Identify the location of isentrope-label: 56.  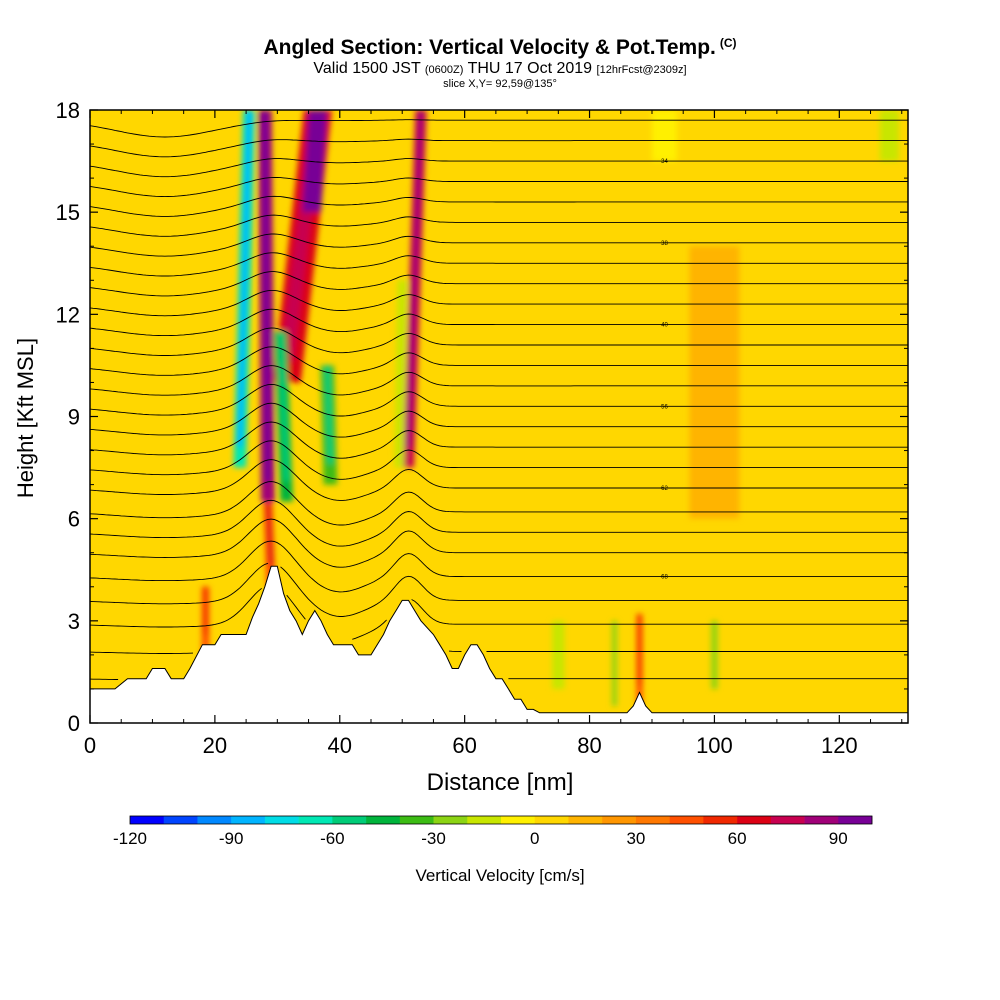
(664, 407).